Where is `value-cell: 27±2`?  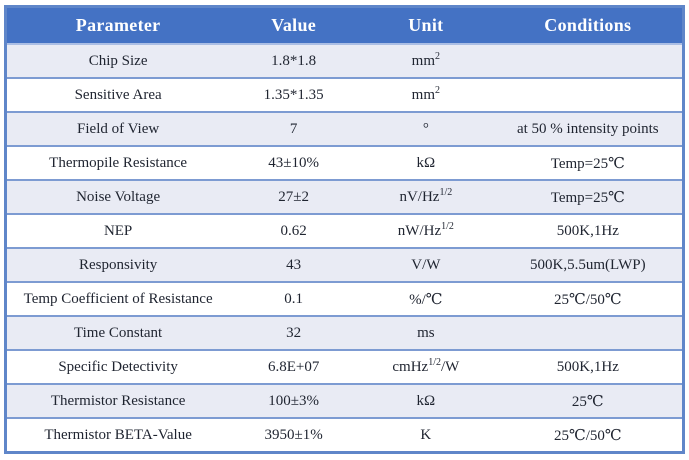
value-cell: 27±2 is located at coordinates (294, 196).